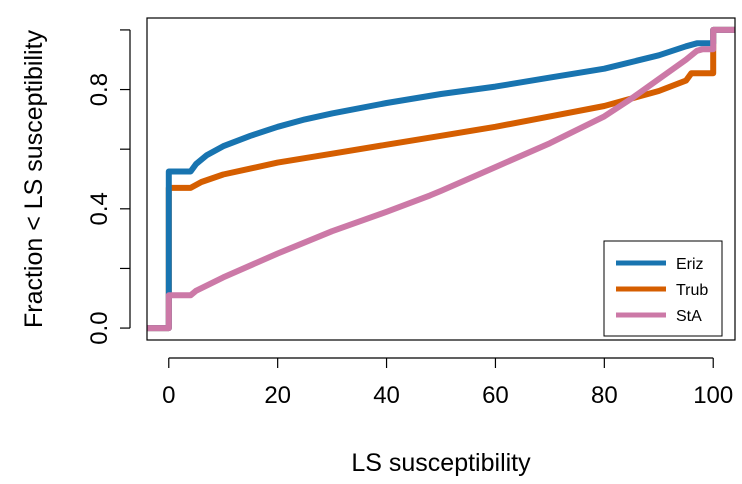 This screenshot has width=742, height=484. I want to click on y-axis-title: Fraction < LS susceptibility, so click(34, 178).